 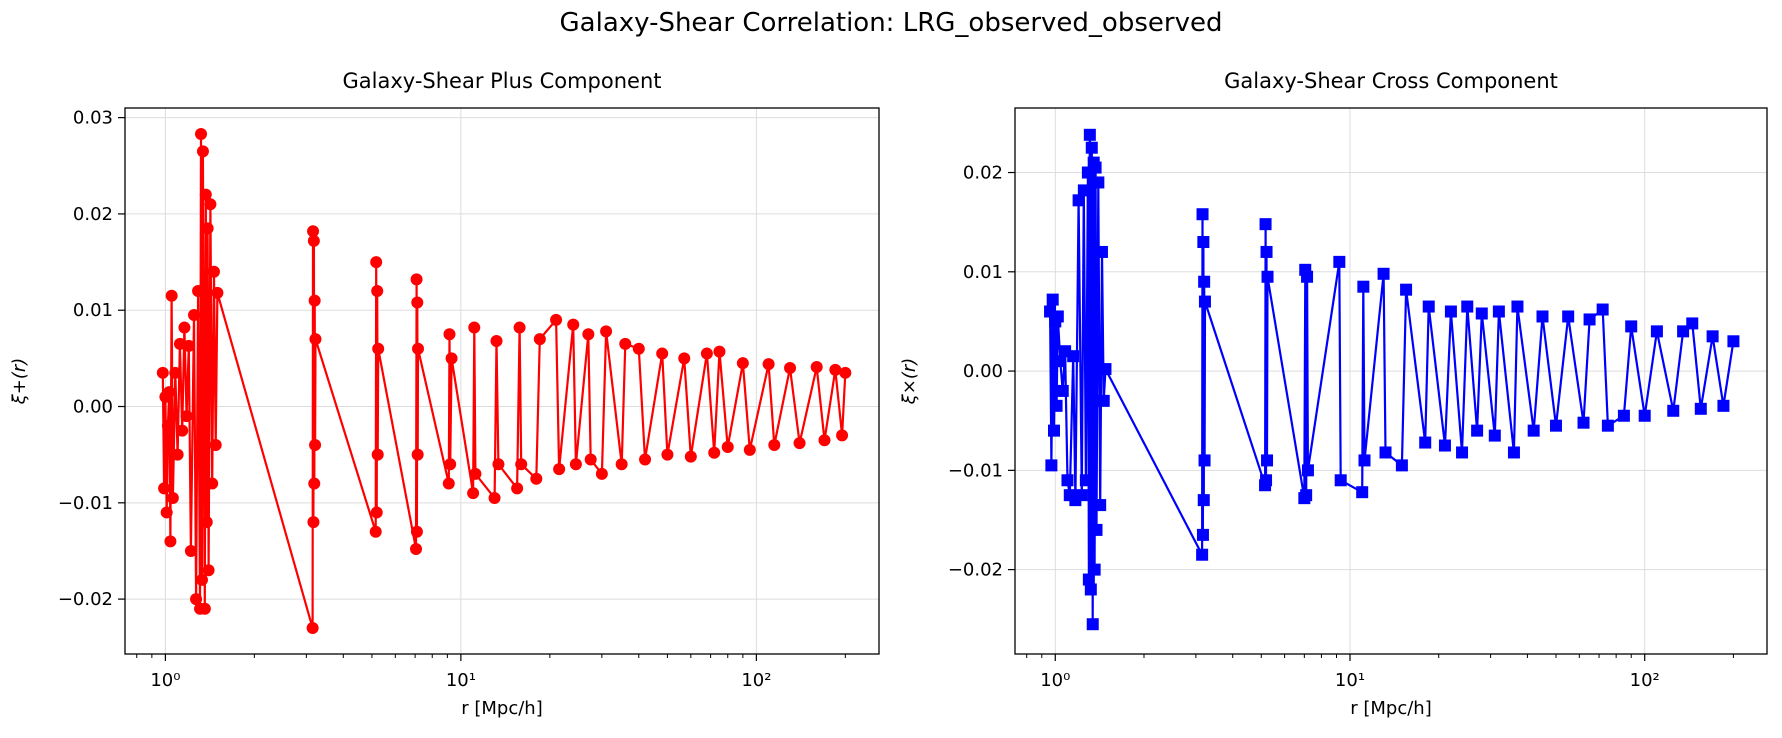 What do you see at coordinates (1391, 81) in the screenshot?
I see `panel-title: Galaxy-Shear Cross Component` at bounding box center [1391, 81].